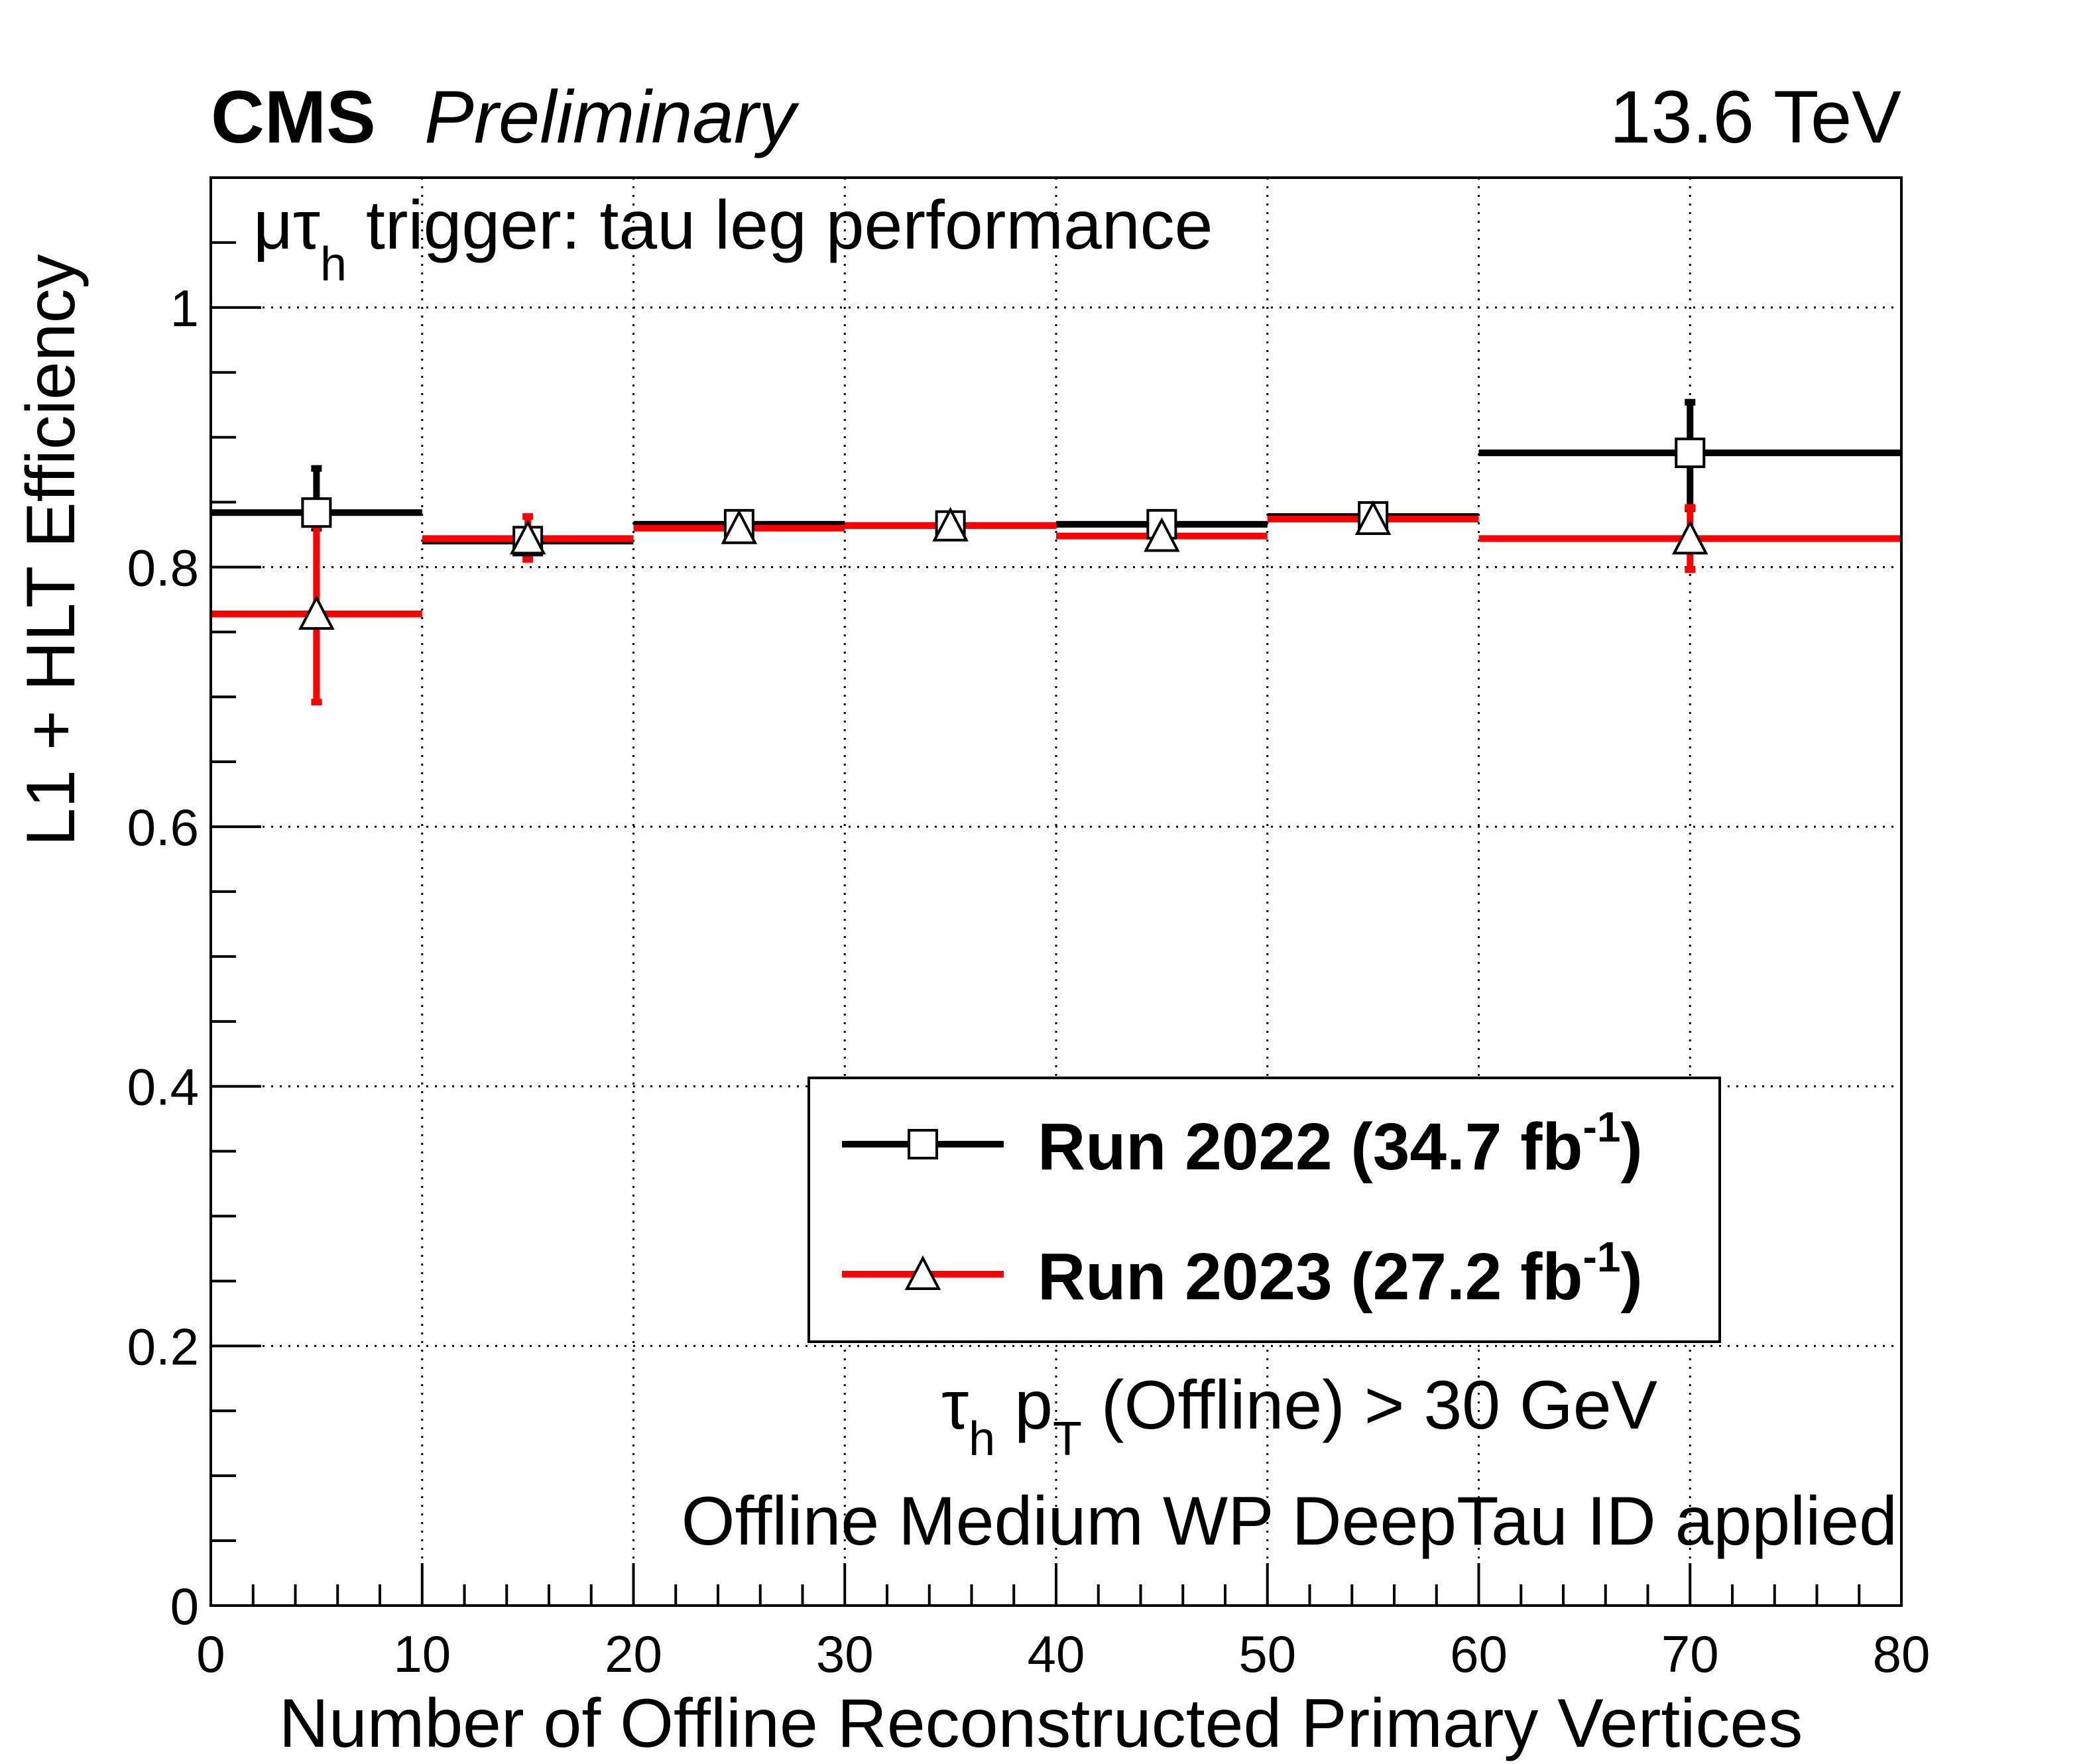 This screenshot has width=2089, height=1764. What do you see at coordinates (163, 567) in the screenshot?
I see `y-tick-label: 0.8` at bounding box center [163, 567].